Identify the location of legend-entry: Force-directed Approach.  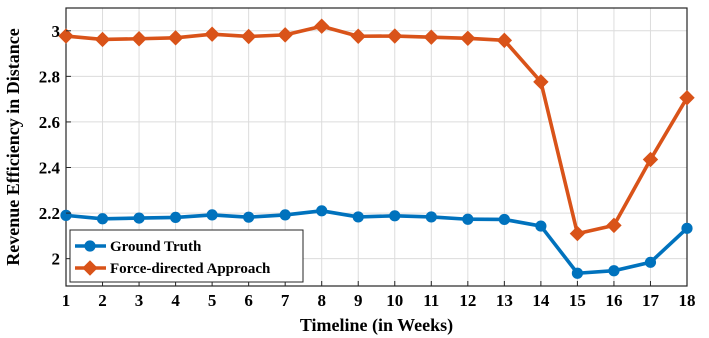
(173, 268).